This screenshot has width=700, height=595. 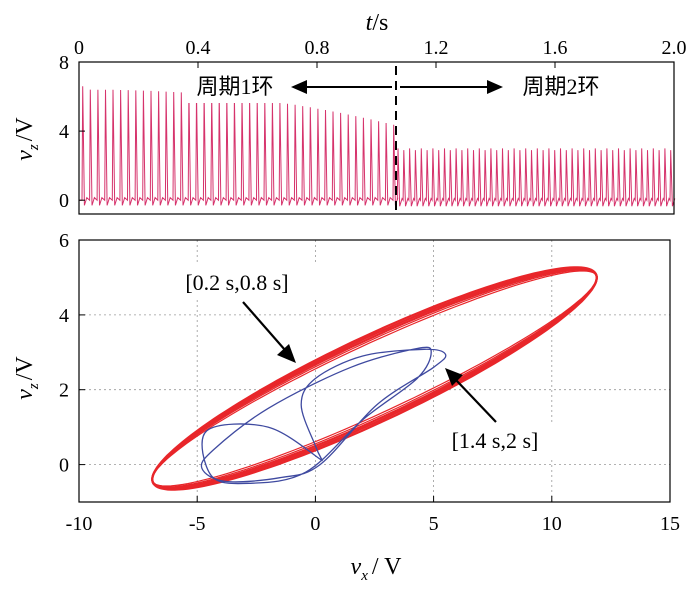 I want to click on annotation-period1-bg, so click(x=235, y=87).